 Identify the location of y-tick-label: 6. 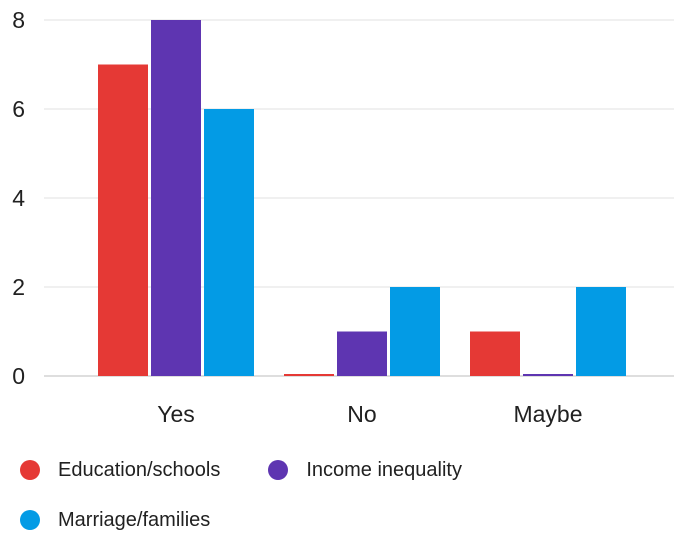
(18, 109).